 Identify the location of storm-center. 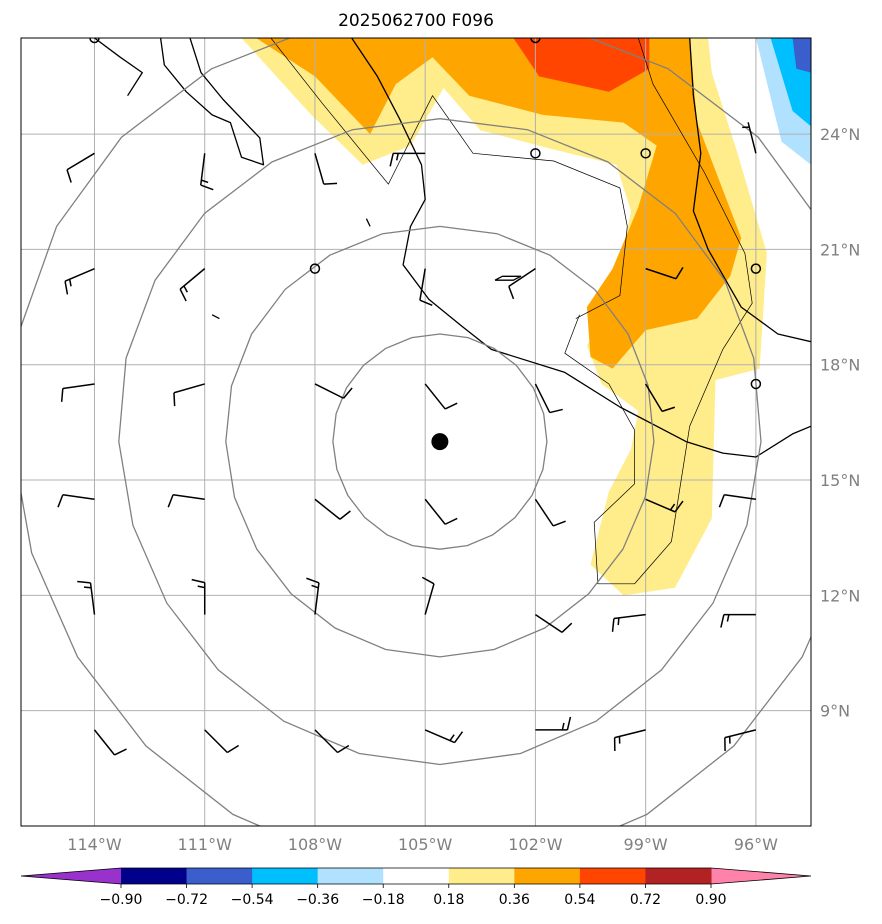
(440, 442).